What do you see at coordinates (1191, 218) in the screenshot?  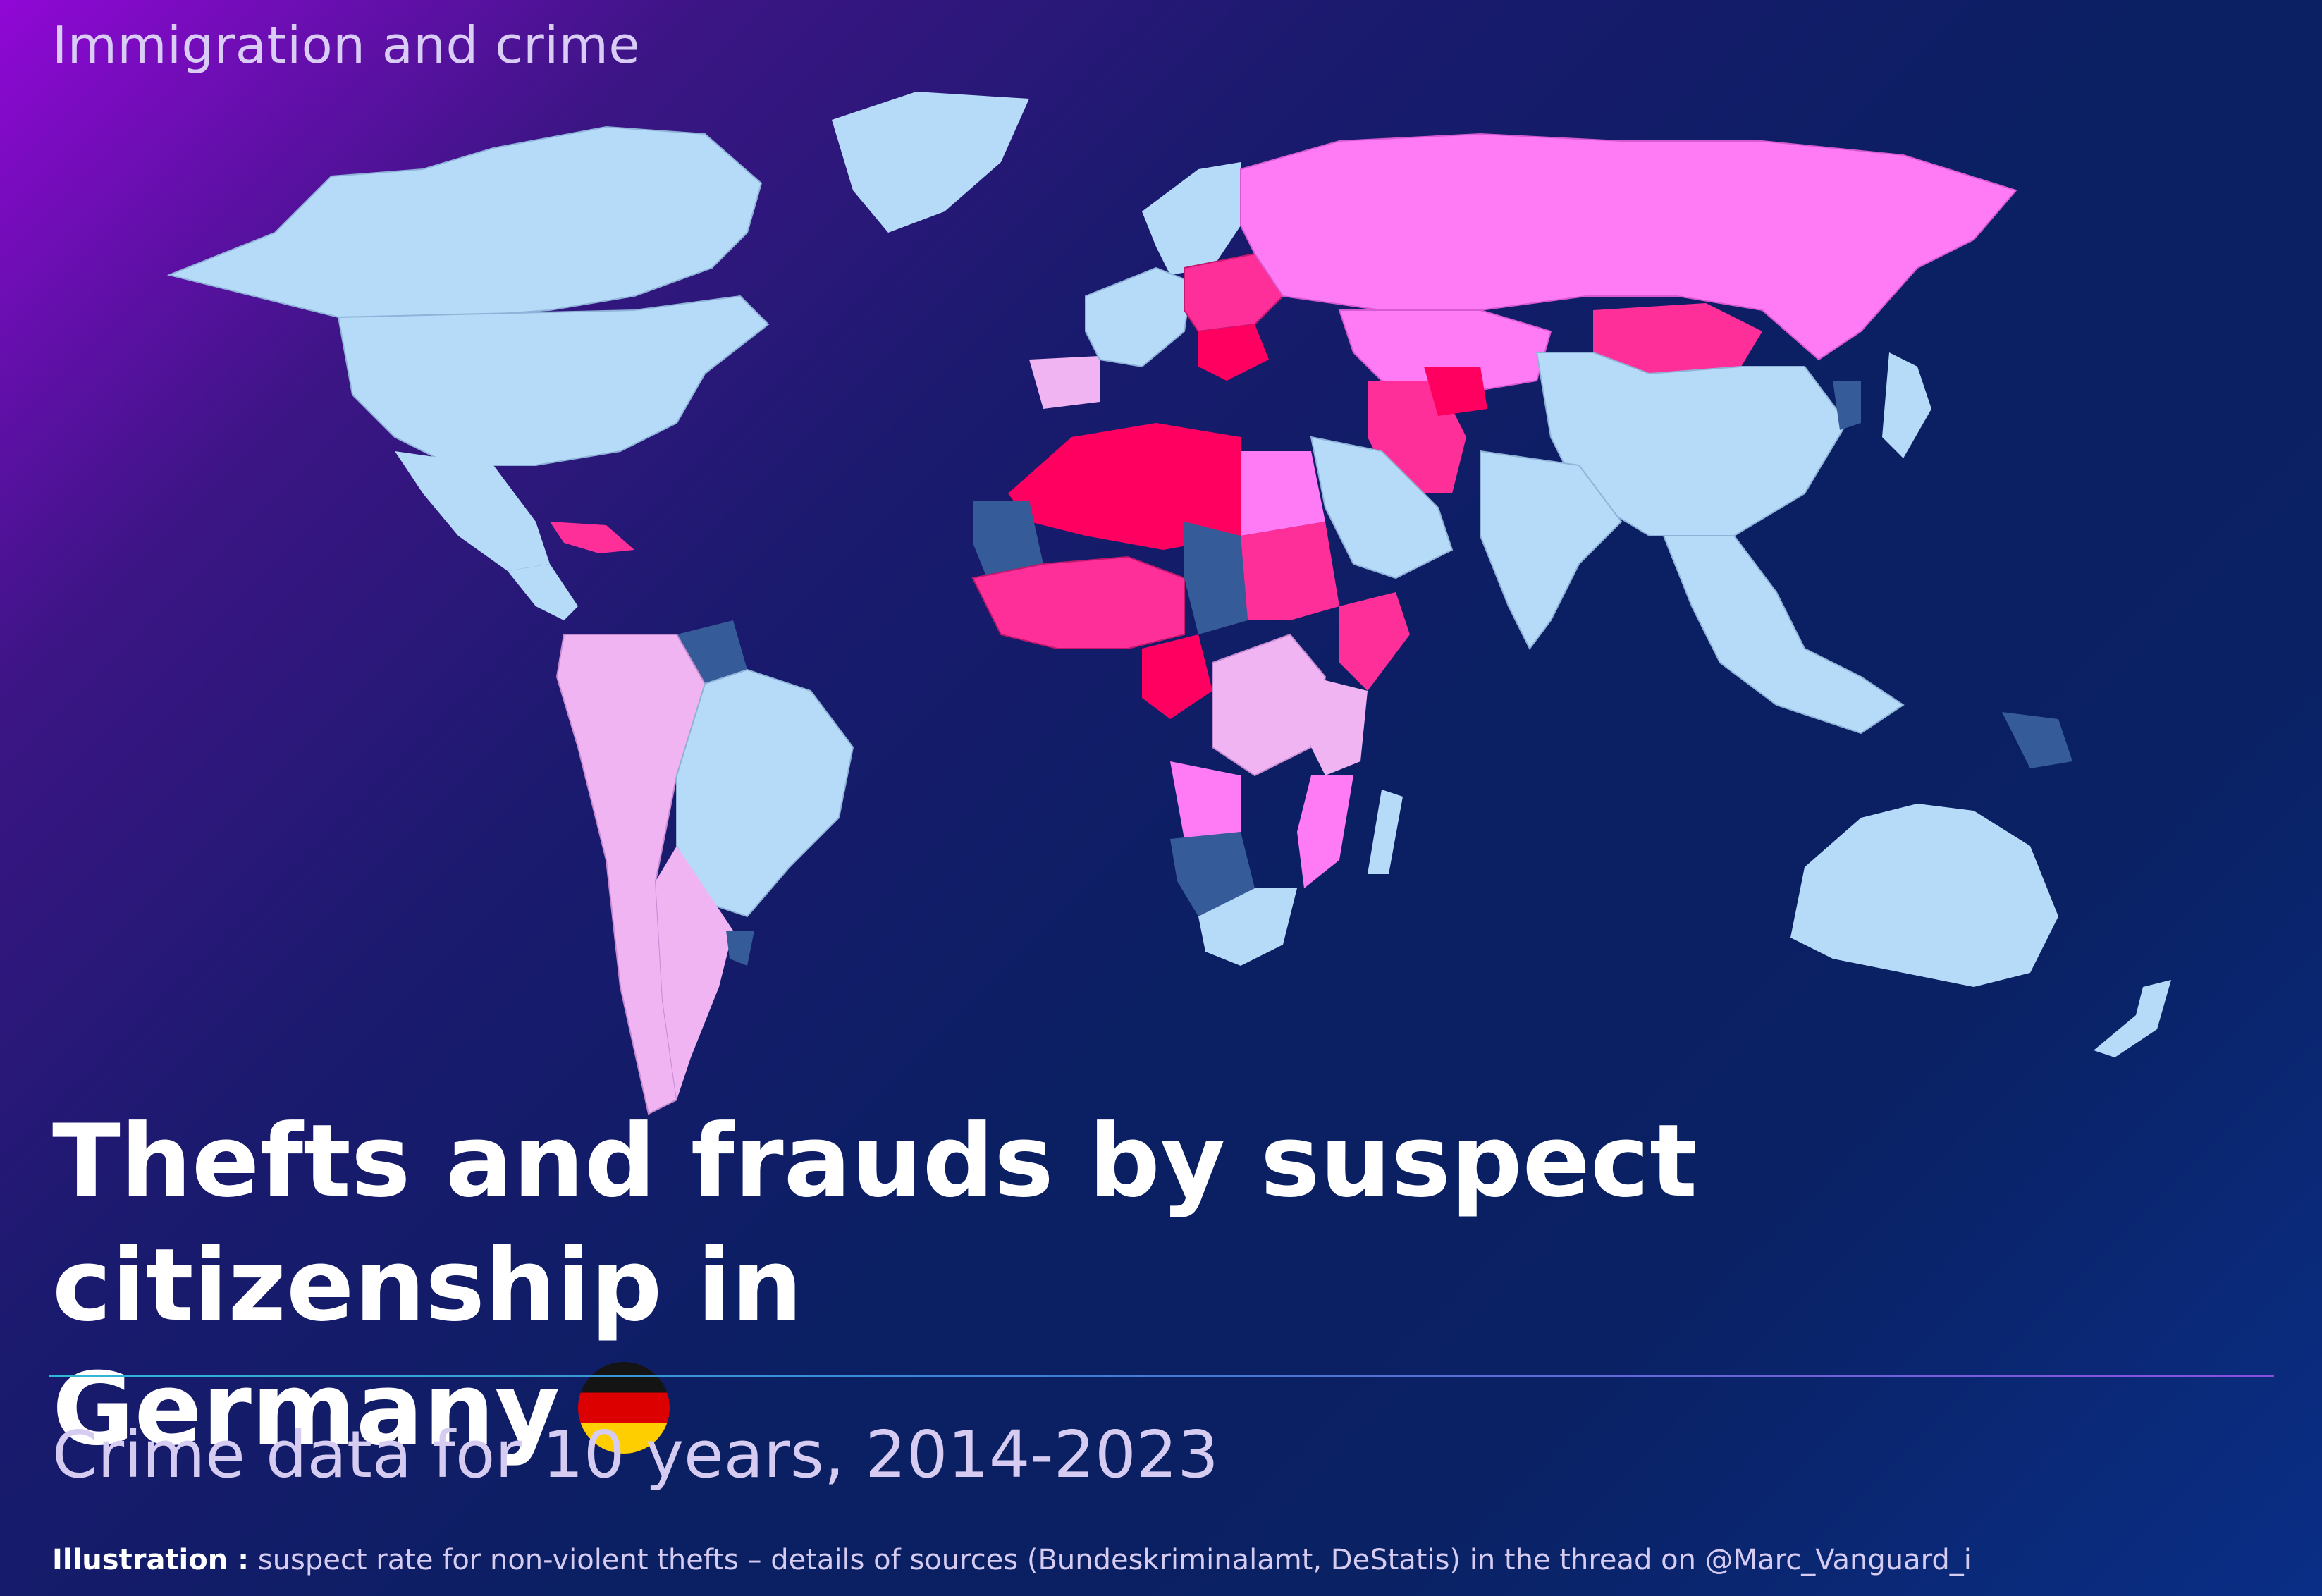 I see `region-scandinavia` at bounding box center [1191, 218].